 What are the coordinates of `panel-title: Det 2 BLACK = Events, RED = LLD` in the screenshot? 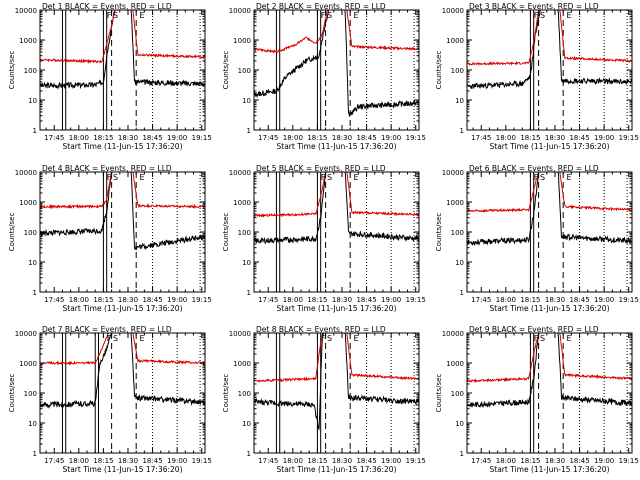 It's located at (321, 6).